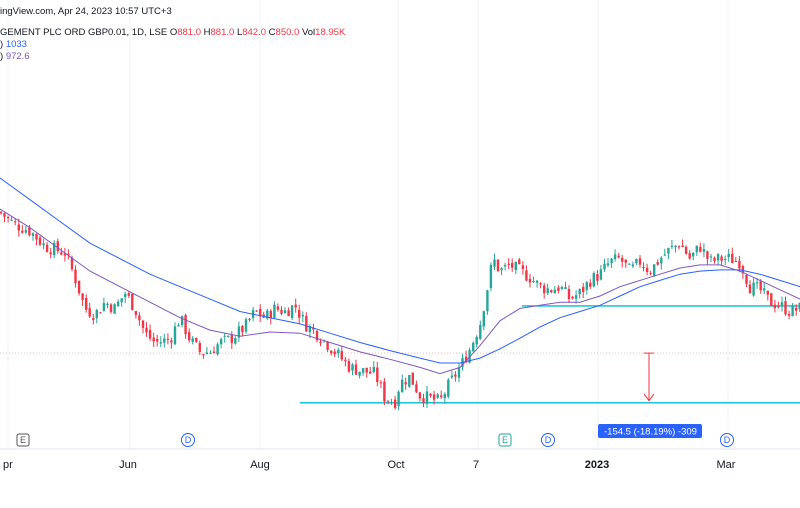 This screenshot has height=508, width=800. I want to click on high-label: H, so click(207, 32).